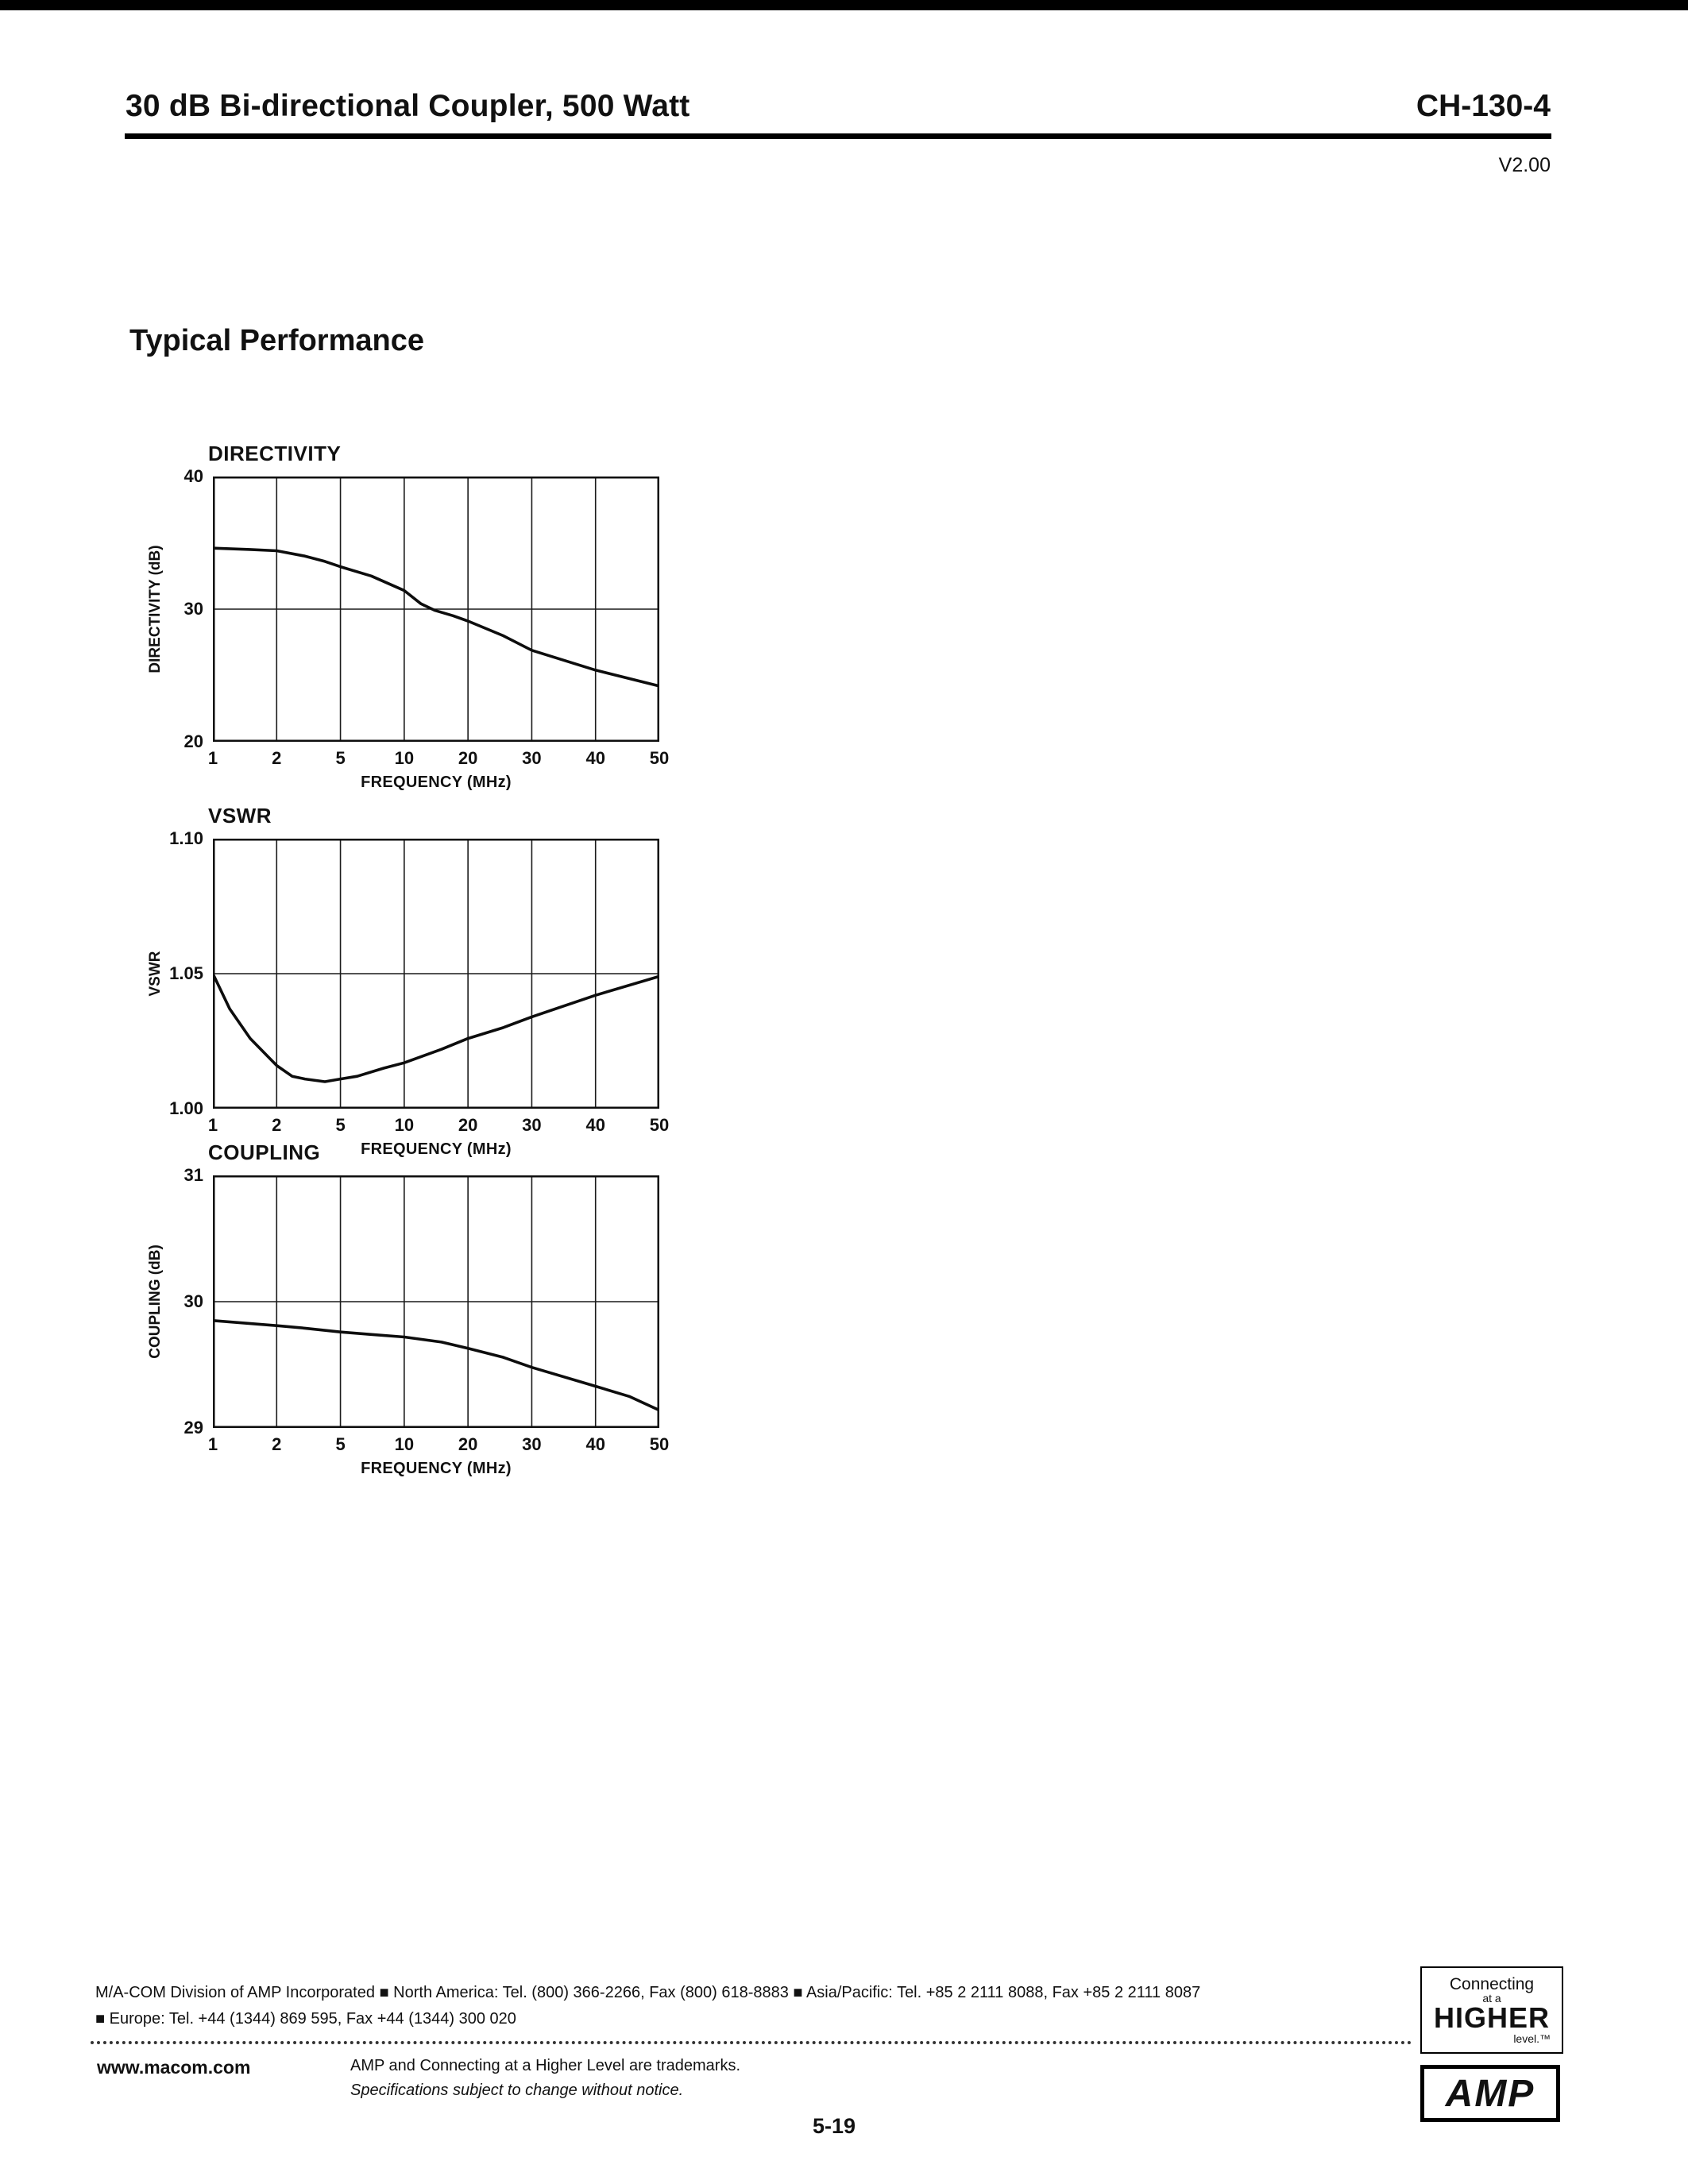 This screenshot has height=2184, width=1688. Describe the element at coordinates (275, 453) in the screenshot. I see `chart-title: DIRECTIVITY` at that location.